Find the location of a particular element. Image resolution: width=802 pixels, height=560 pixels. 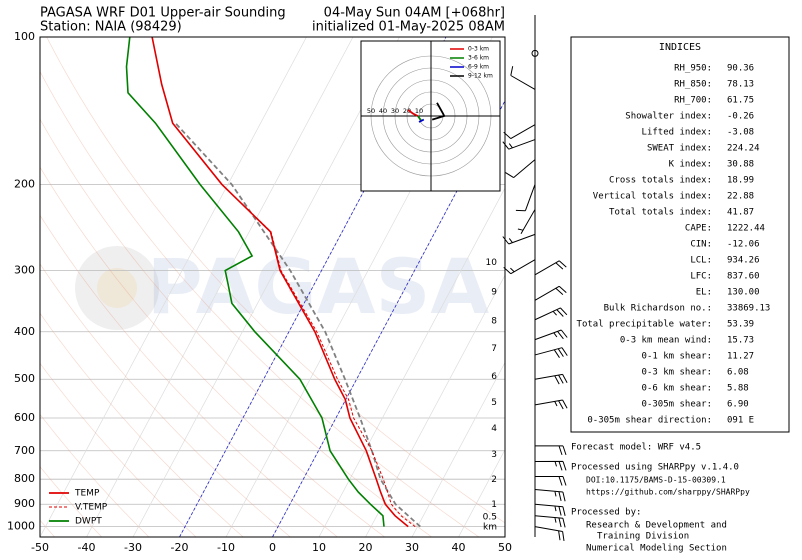

index-value: 22.88 is located at coordinates (740, 197).